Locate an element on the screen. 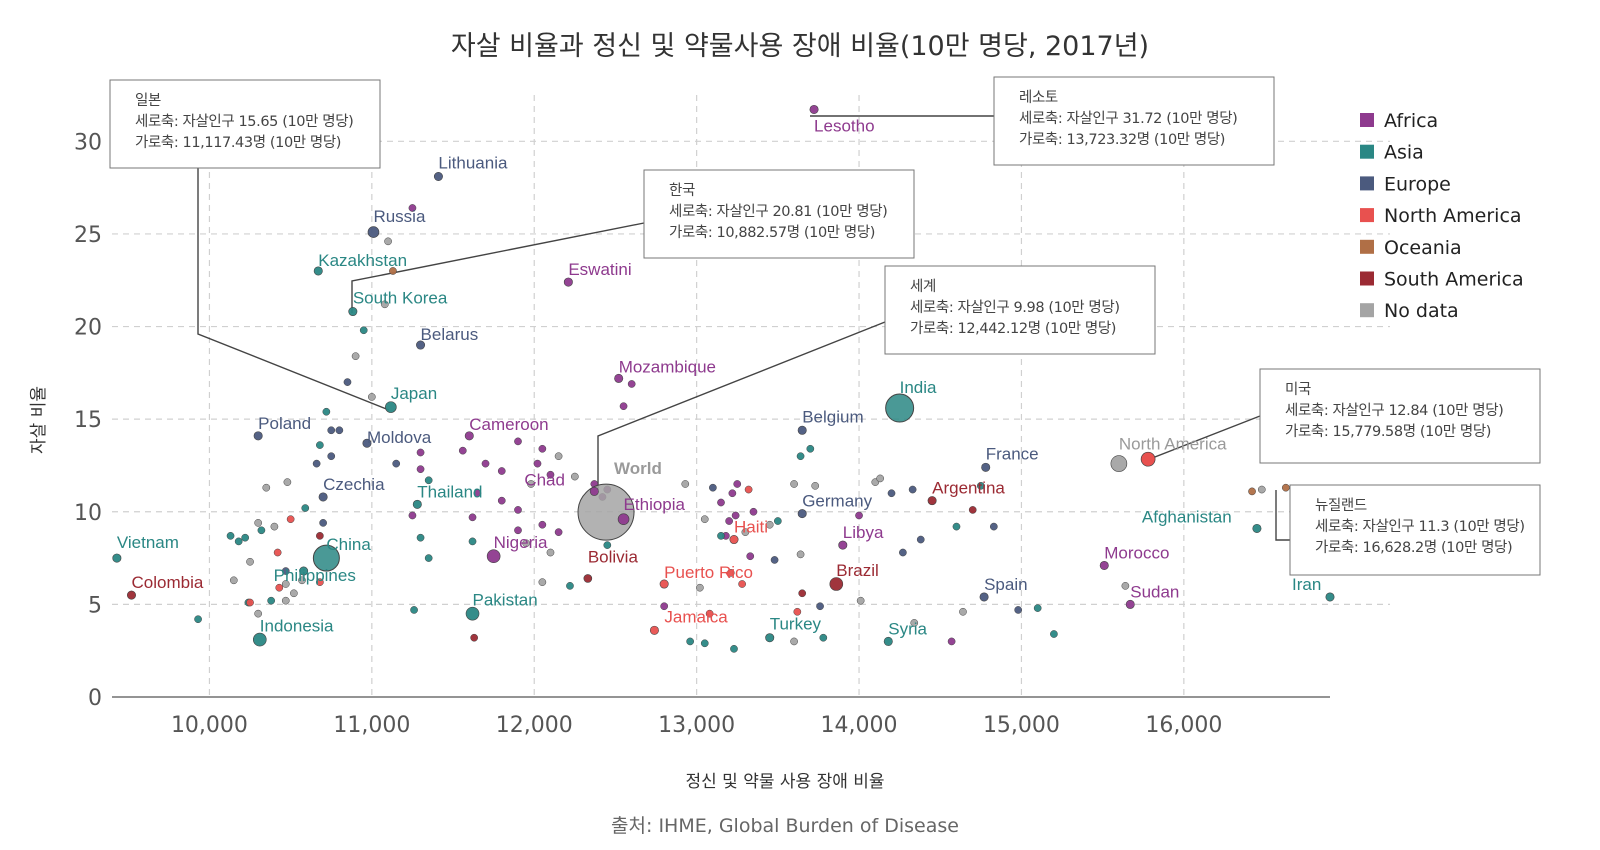 The height and width of the screenshot is (850, 1600). point-label: Ethiopia is located at coordinates (655, 504).